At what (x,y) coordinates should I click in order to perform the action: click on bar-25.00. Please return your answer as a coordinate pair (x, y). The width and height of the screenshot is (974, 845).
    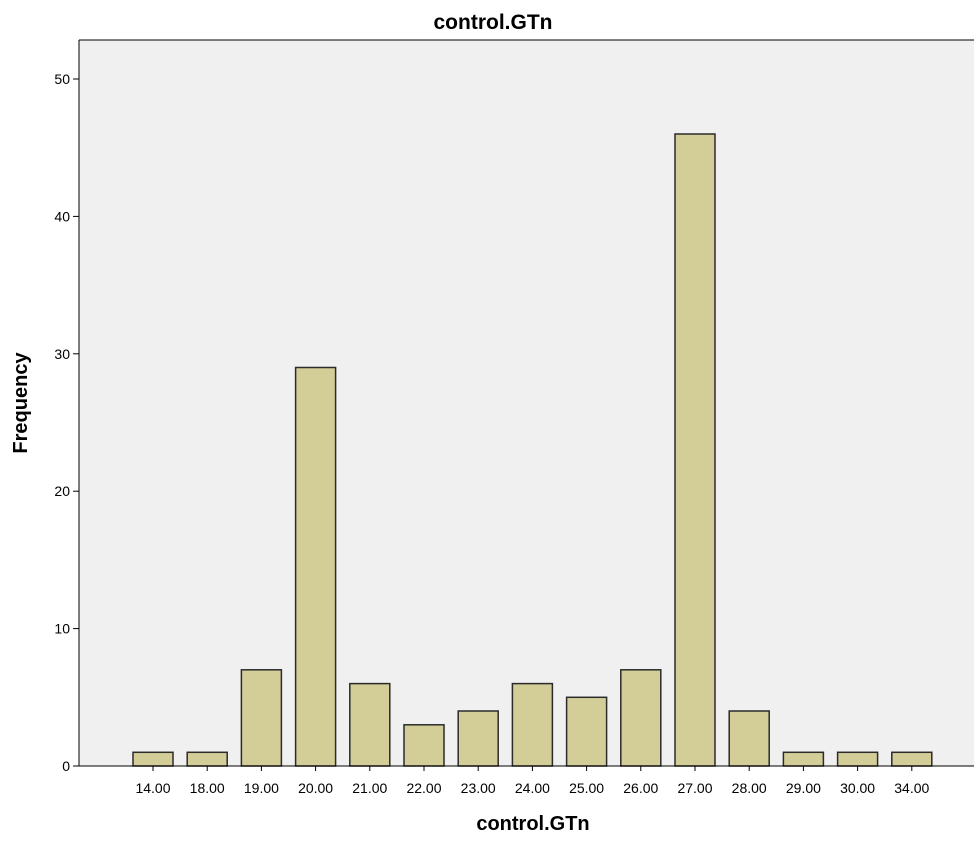
    Looking at the image, I should click on (586, 731).